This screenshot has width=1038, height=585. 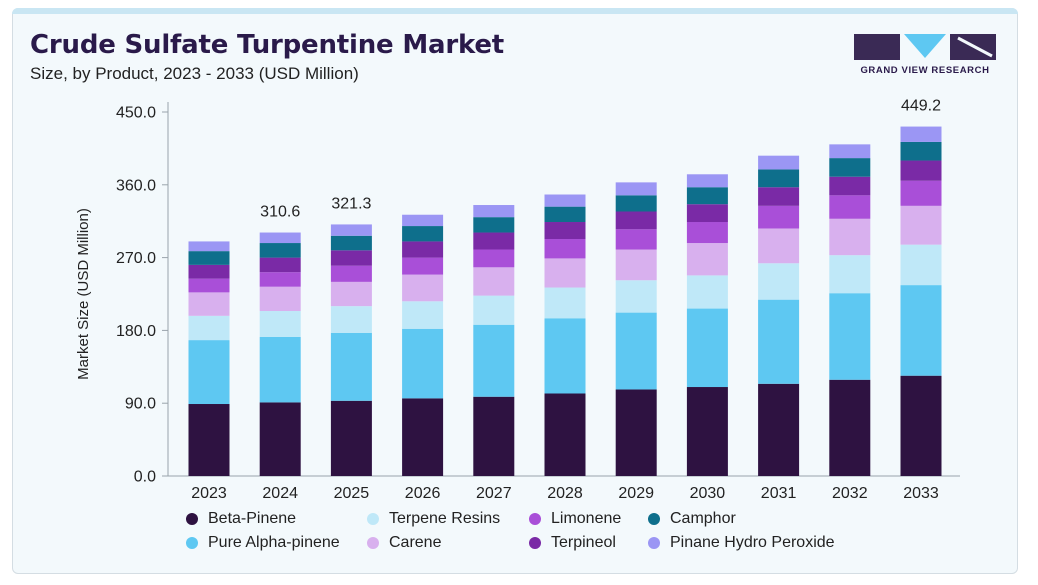 I want to click on legend-label: Beta-Pinene, so click(x=252, y=518).